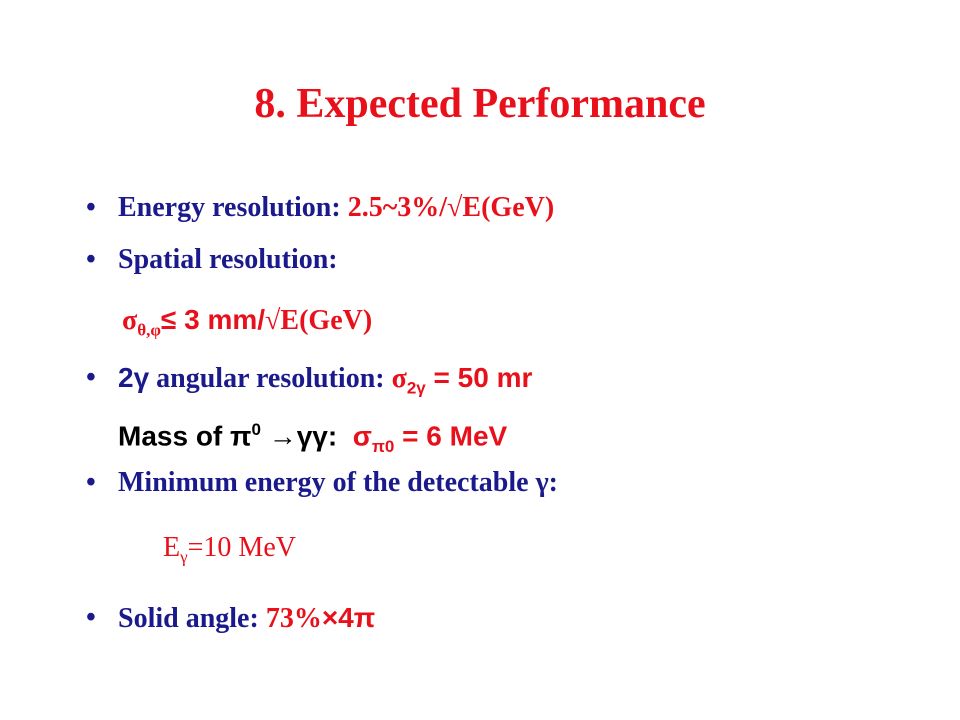 The image size is (960, 720). Describe the element at coordinates (256, 429) in the screenshot. I see `superscript: 0` at that location.